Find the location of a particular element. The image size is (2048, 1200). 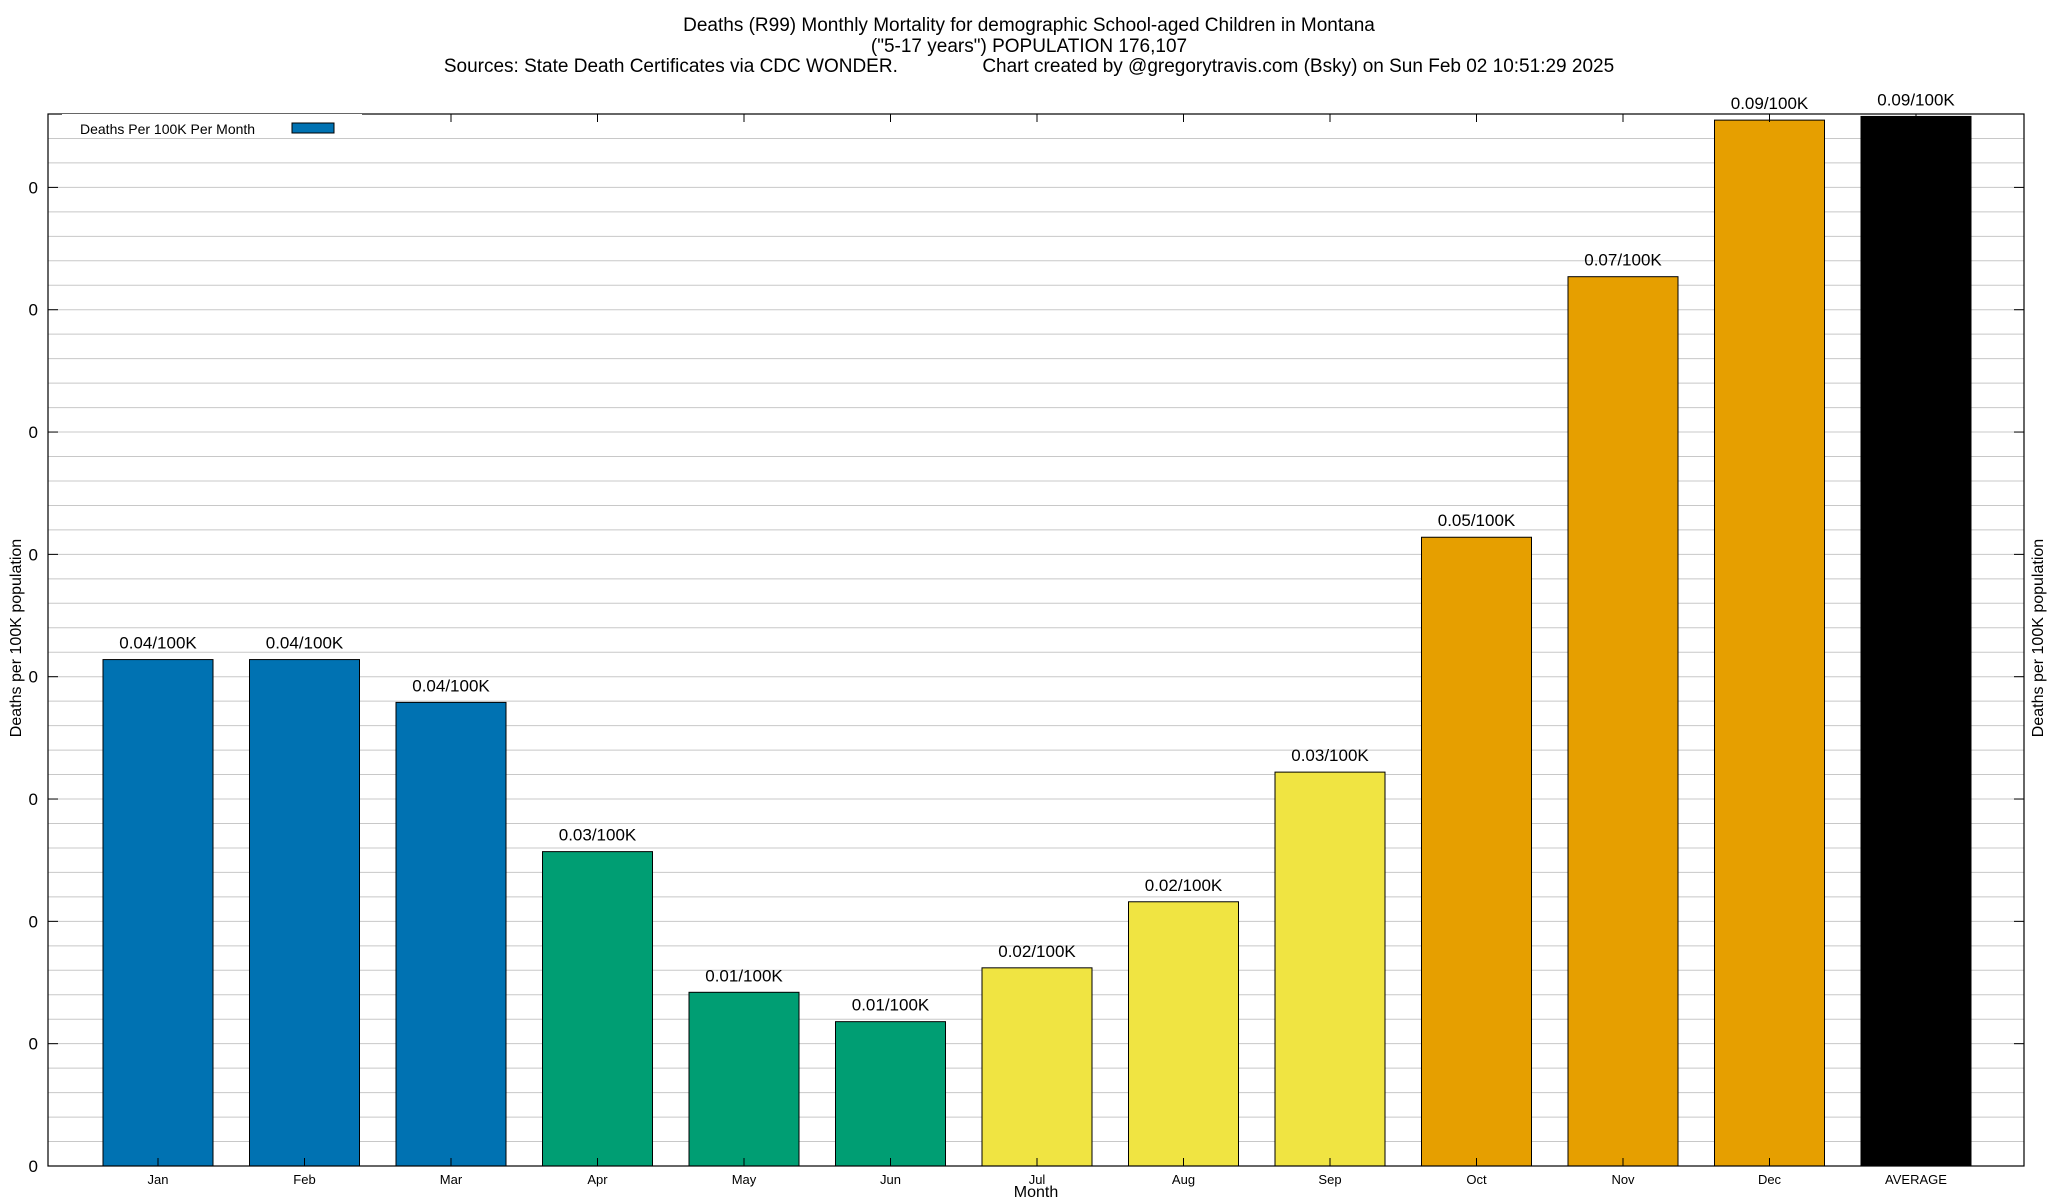

bar-jul is located at coordinates (1037, 1067).